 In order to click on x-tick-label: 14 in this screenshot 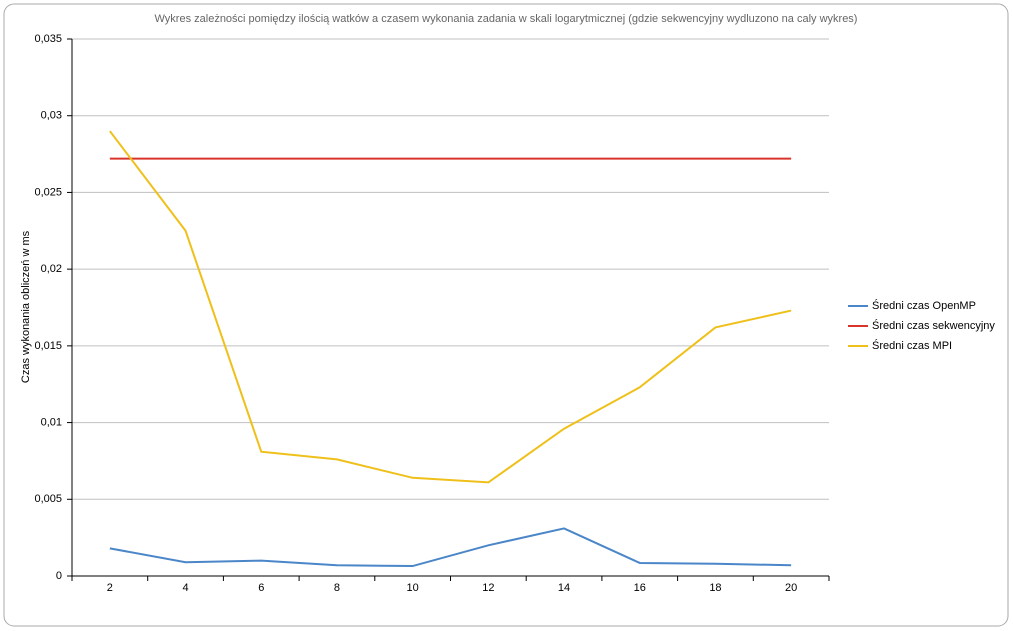, I will do `click(564, 588)`.